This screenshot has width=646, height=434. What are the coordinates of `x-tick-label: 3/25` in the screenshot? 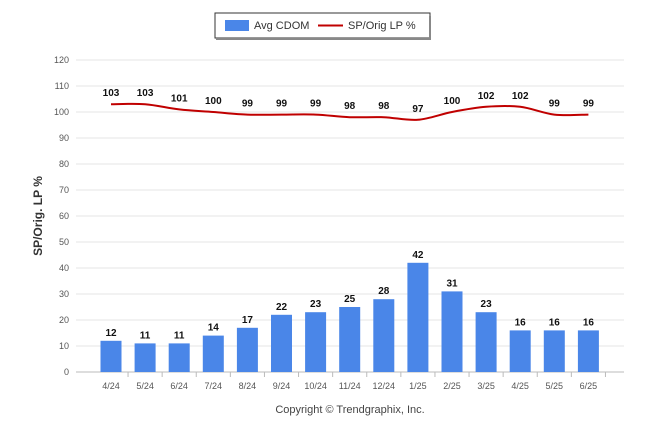 It's located at (486, 386).